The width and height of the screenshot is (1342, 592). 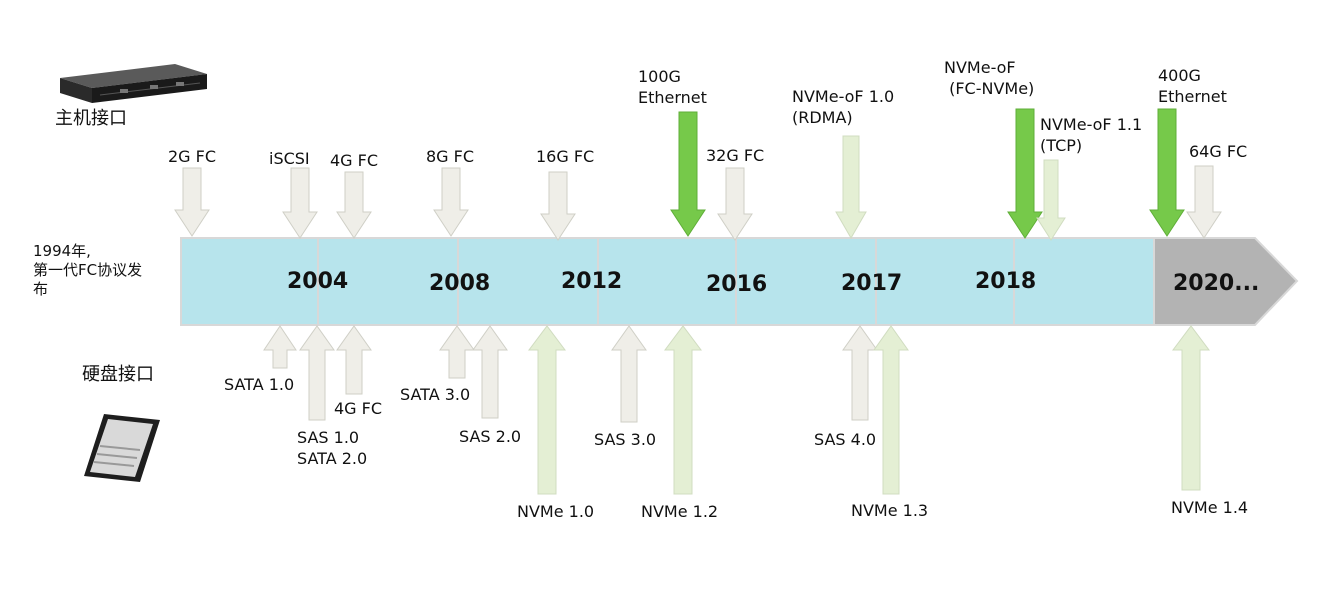 I want to click on host-interface-label: 32G FC, so click(x=735, y=155).